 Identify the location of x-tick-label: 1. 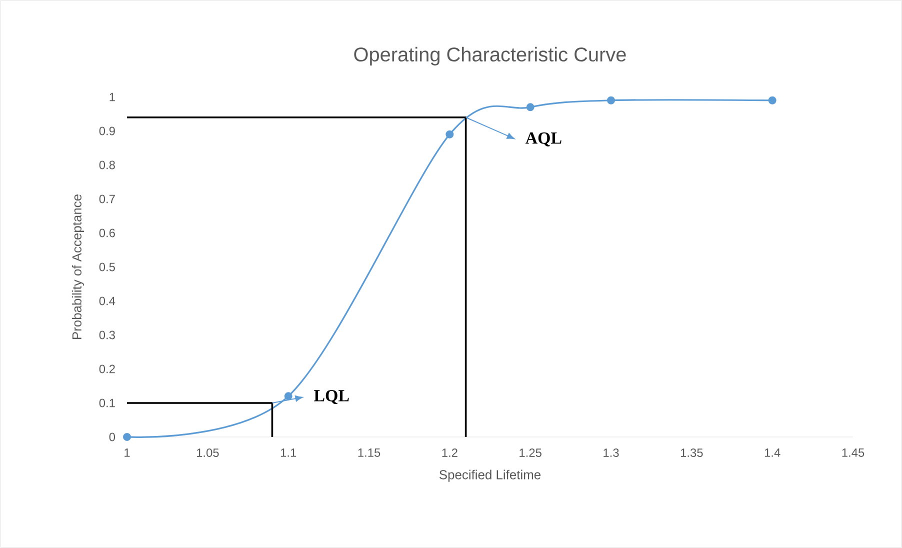
(127, 452).